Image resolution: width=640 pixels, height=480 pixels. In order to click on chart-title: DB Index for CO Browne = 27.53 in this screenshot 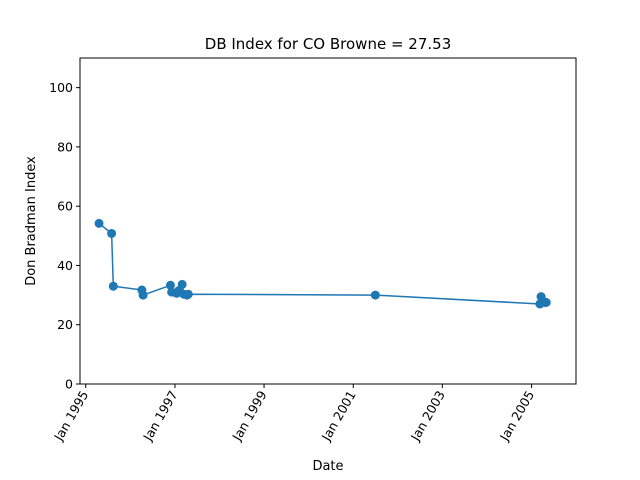, I will do `click(328, 44)`.